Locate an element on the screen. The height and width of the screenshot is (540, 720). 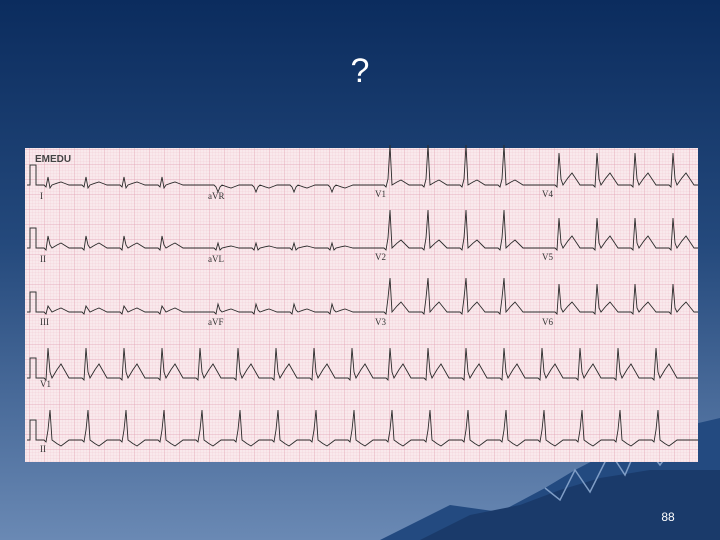
lead-label: V3 is located at coordinates (380, 322).